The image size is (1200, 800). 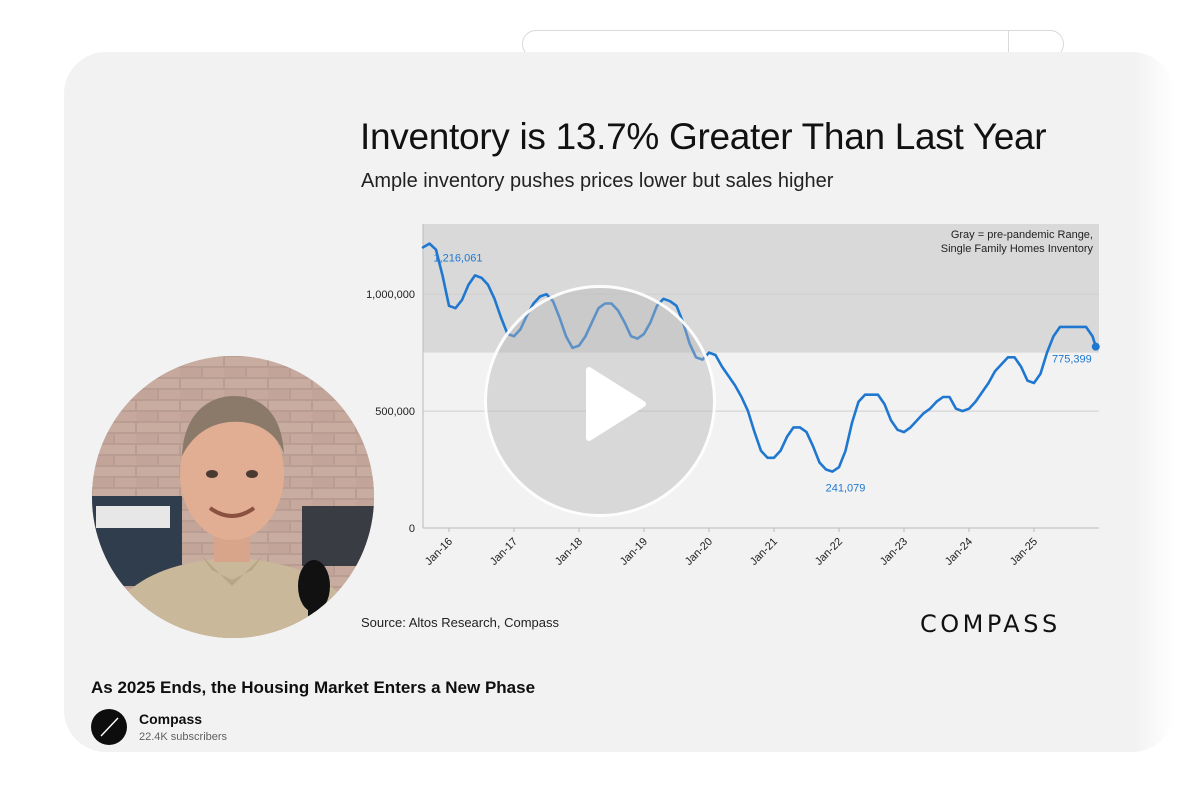 I want to click on edge-fade, so click(x=1154, y=402).